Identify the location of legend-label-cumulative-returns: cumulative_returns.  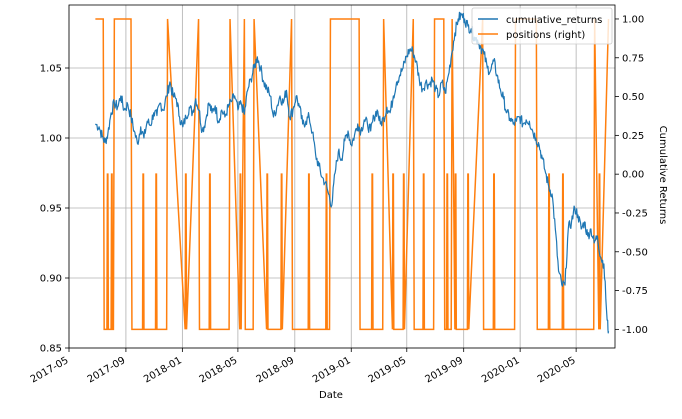
(554, 20).